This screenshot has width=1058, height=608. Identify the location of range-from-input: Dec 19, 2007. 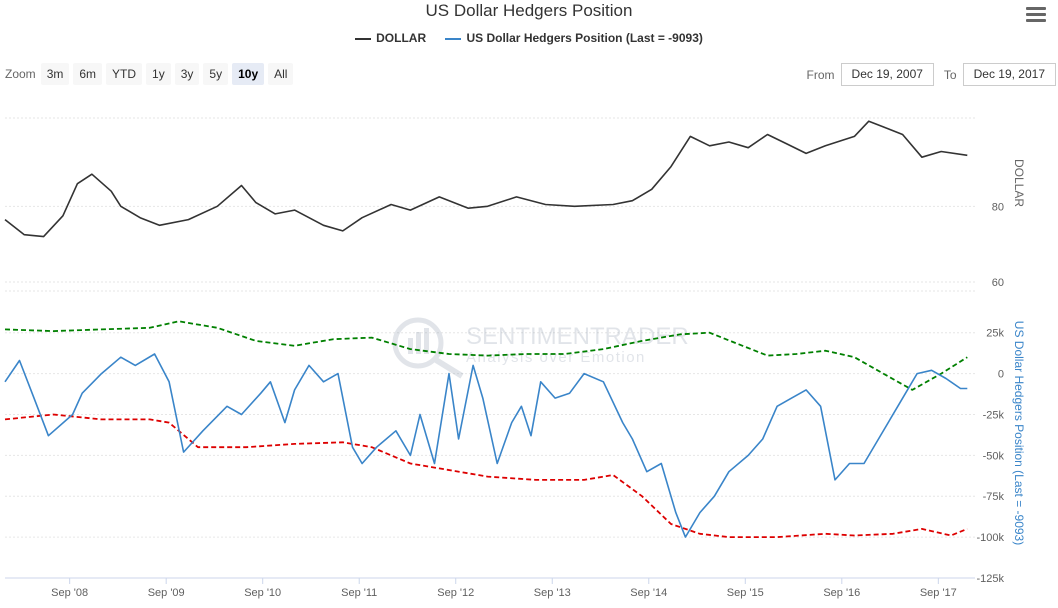
(887, 74).